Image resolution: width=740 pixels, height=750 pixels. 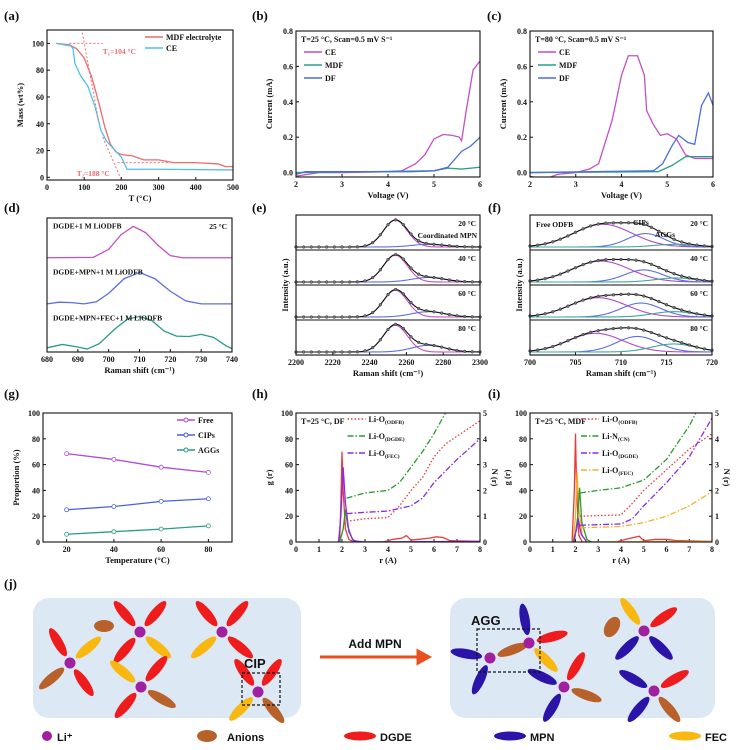 What do you see at coordinates (330, 78) in the screenshot?
I see `legend-label: DF` at bounding box center [330, 78].